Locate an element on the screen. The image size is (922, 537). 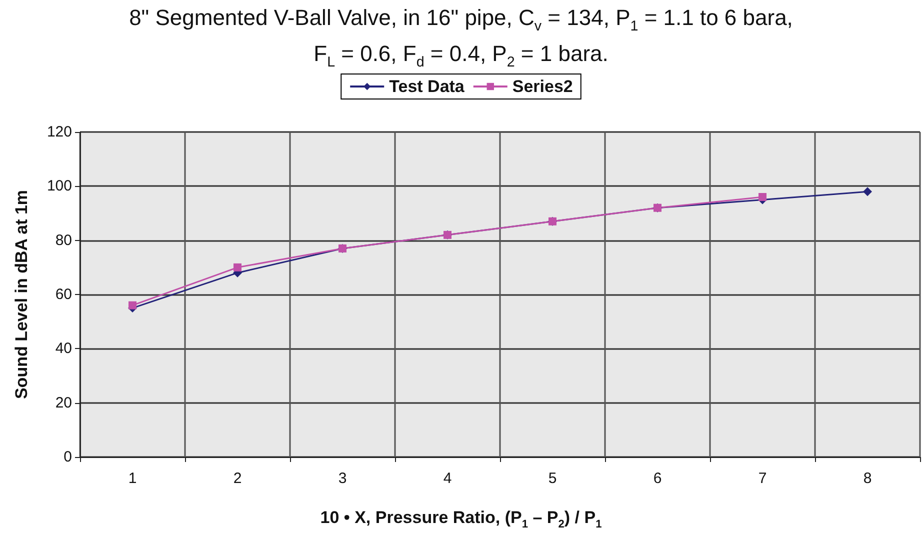
x-tick-label: 3 is located at coordinates (342, 478).